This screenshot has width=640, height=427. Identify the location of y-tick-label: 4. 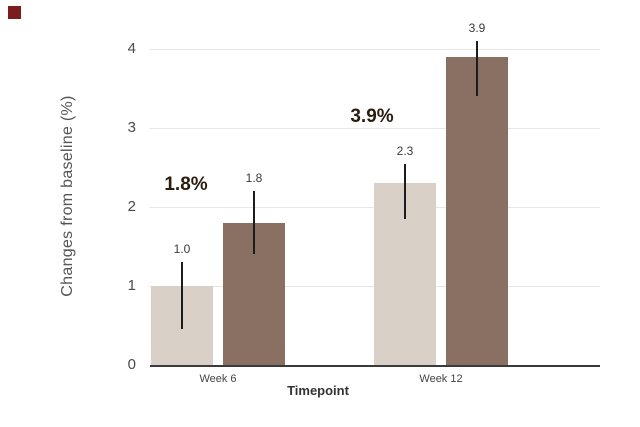
(131, 48).